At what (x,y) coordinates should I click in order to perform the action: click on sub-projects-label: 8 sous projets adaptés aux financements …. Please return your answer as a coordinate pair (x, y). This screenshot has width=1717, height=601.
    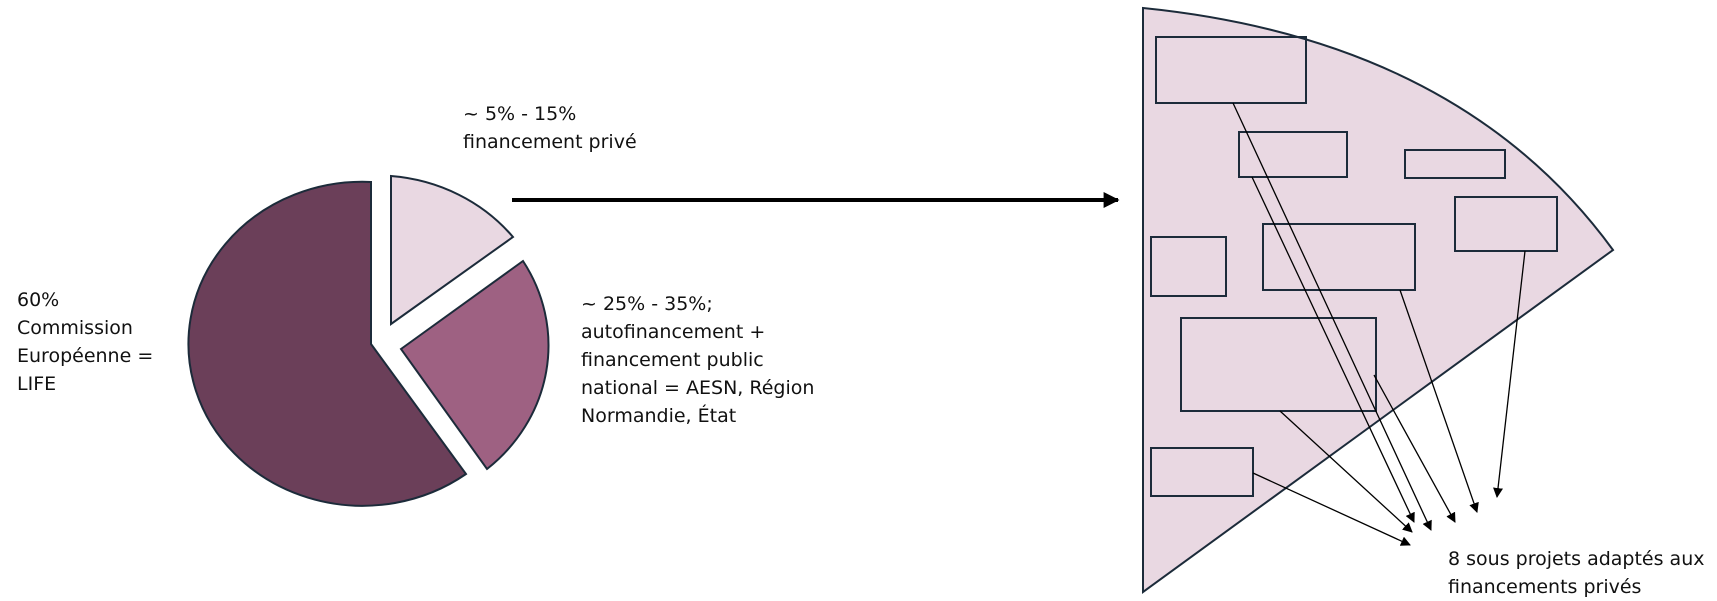
    Looking at the image, I should click on (1576, 573).